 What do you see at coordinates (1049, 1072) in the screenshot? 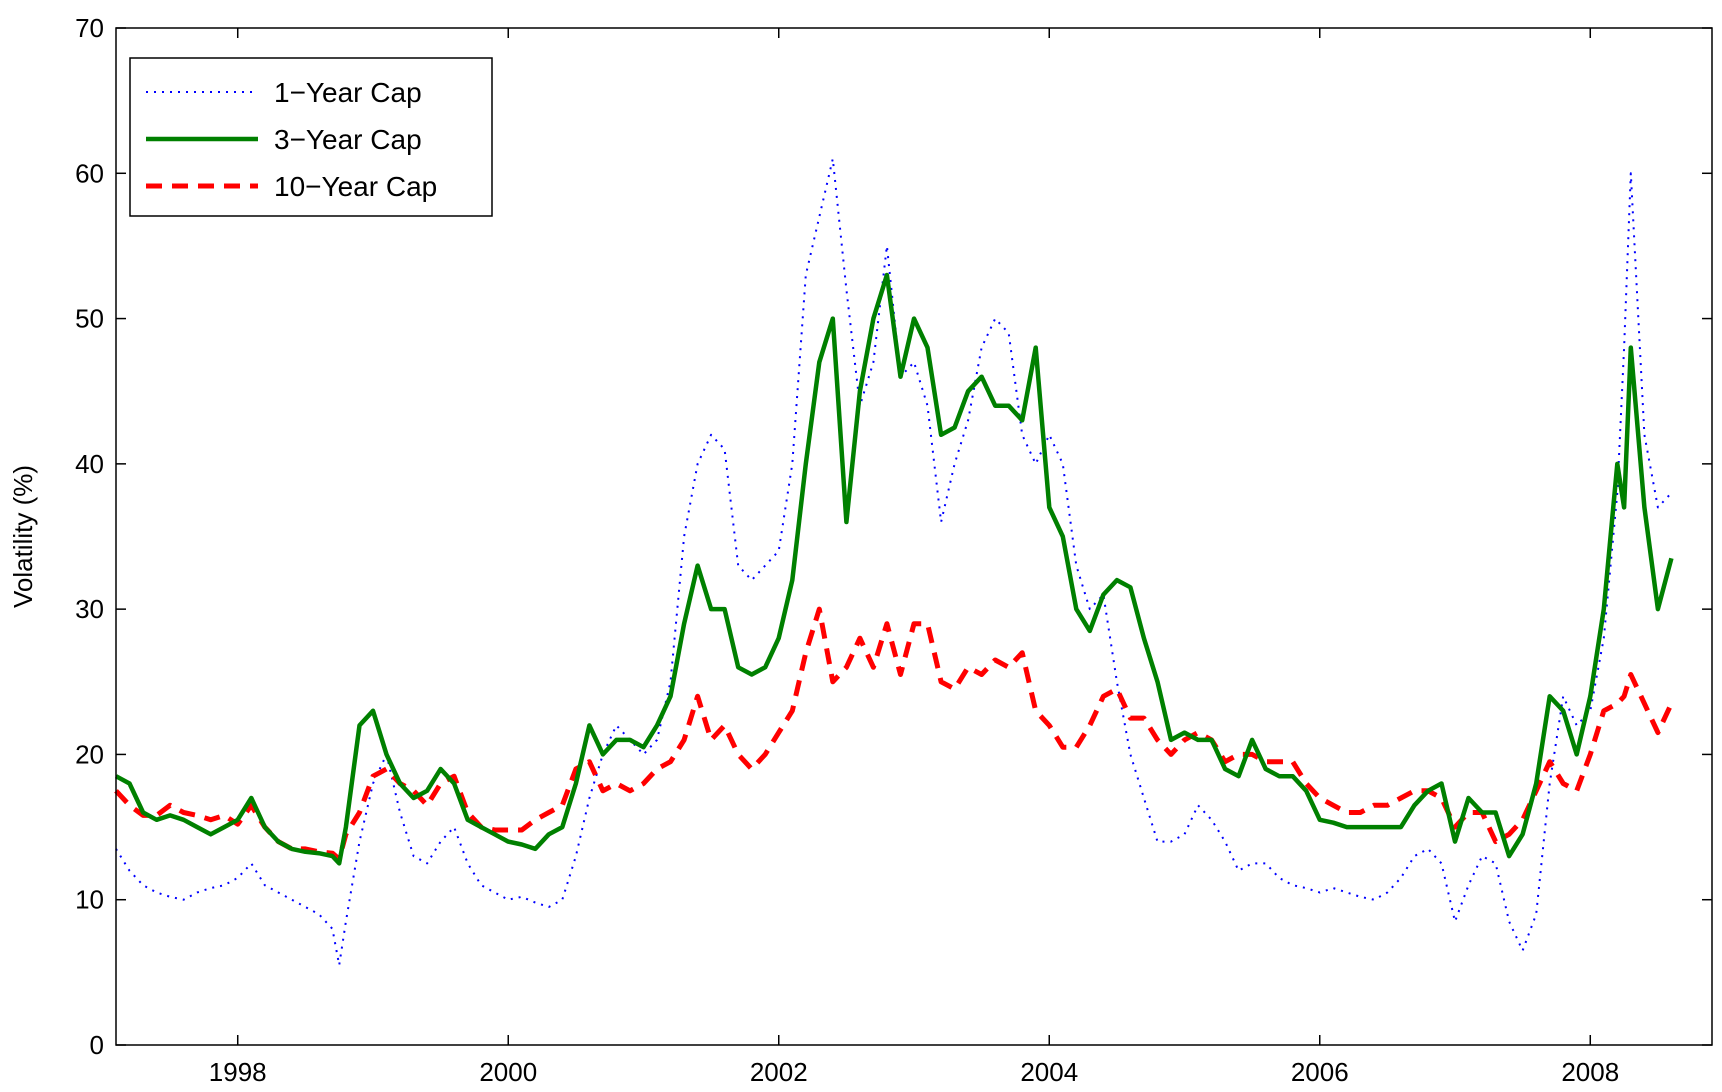
I see `x-tick-label: 2004` at bounding box center [1049, 1072].